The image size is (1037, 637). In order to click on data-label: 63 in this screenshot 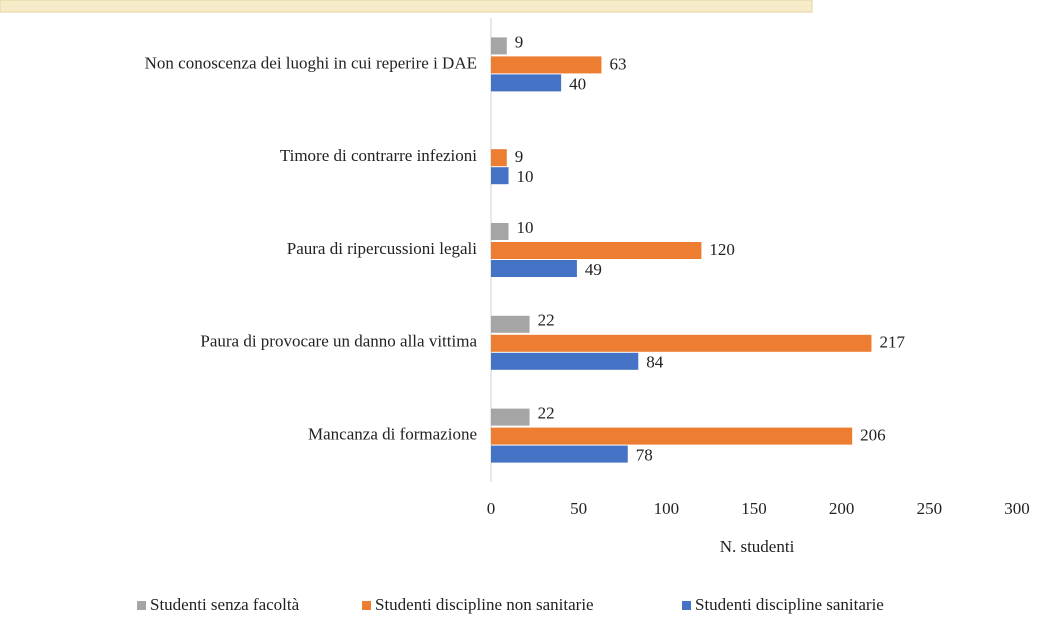, I will do `click(617, 63)`.